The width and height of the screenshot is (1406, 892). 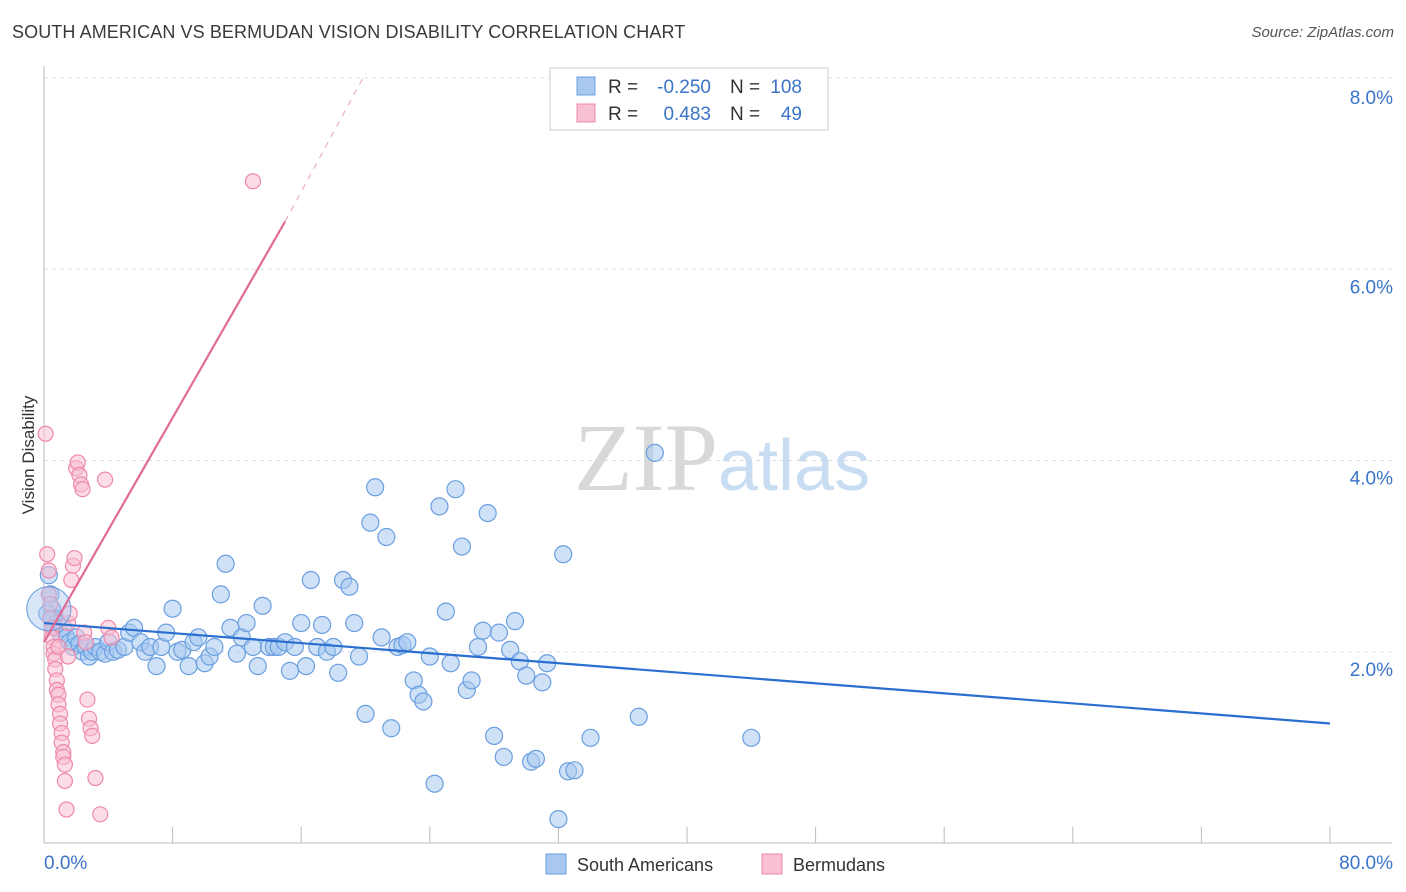 What do you see at coordinates (623, 87) in the screenshot?
I see `legend-r-label-1: R =` at bounding box center [623, 87].